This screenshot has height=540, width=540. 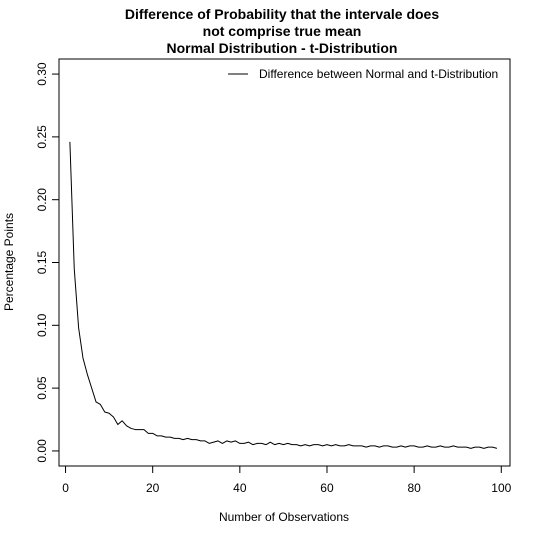 What do you see at coordinates (42, 200) in the screenshot?
I see `y-tick-label: 0.20` at bounding box center [42, 200].